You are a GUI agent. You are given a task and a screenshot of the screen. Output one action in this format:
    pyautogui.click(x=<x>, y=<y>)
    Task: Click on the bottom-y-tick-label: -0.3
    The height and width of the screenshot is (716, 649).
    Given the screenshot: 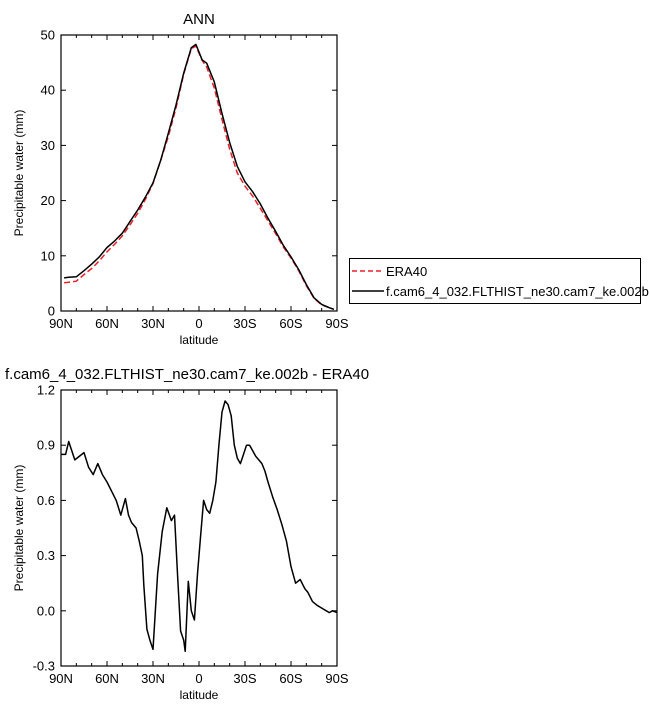 What is the action you would take?
    pyautogui.click(x=44, y=666)
    